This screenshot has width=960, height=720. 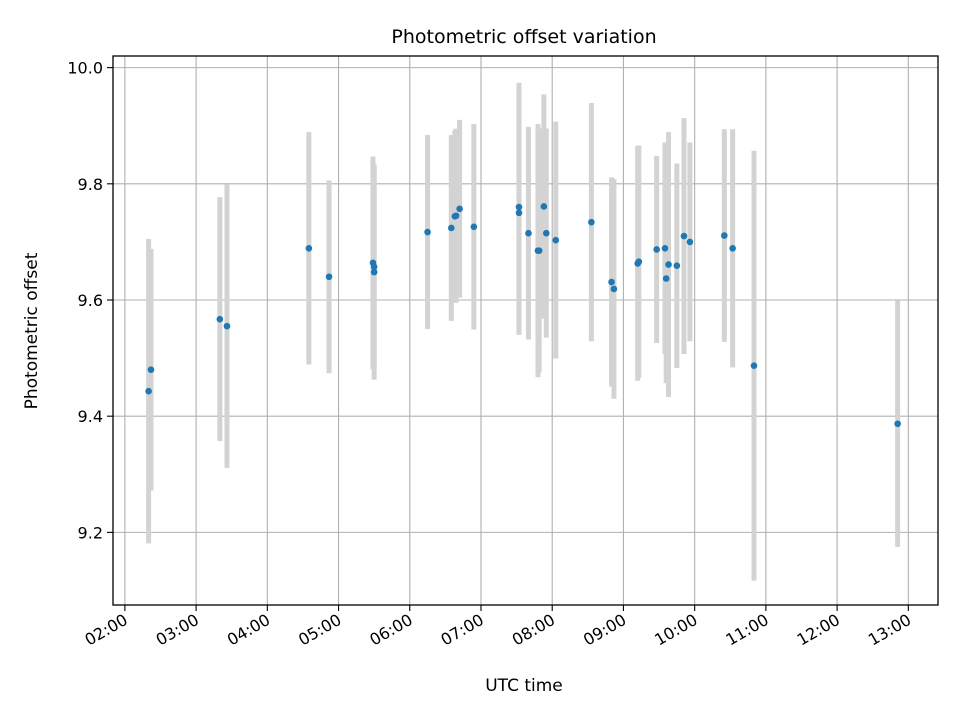 I want to click on y-tick-label: 9.6, so click(x=90, y=300).